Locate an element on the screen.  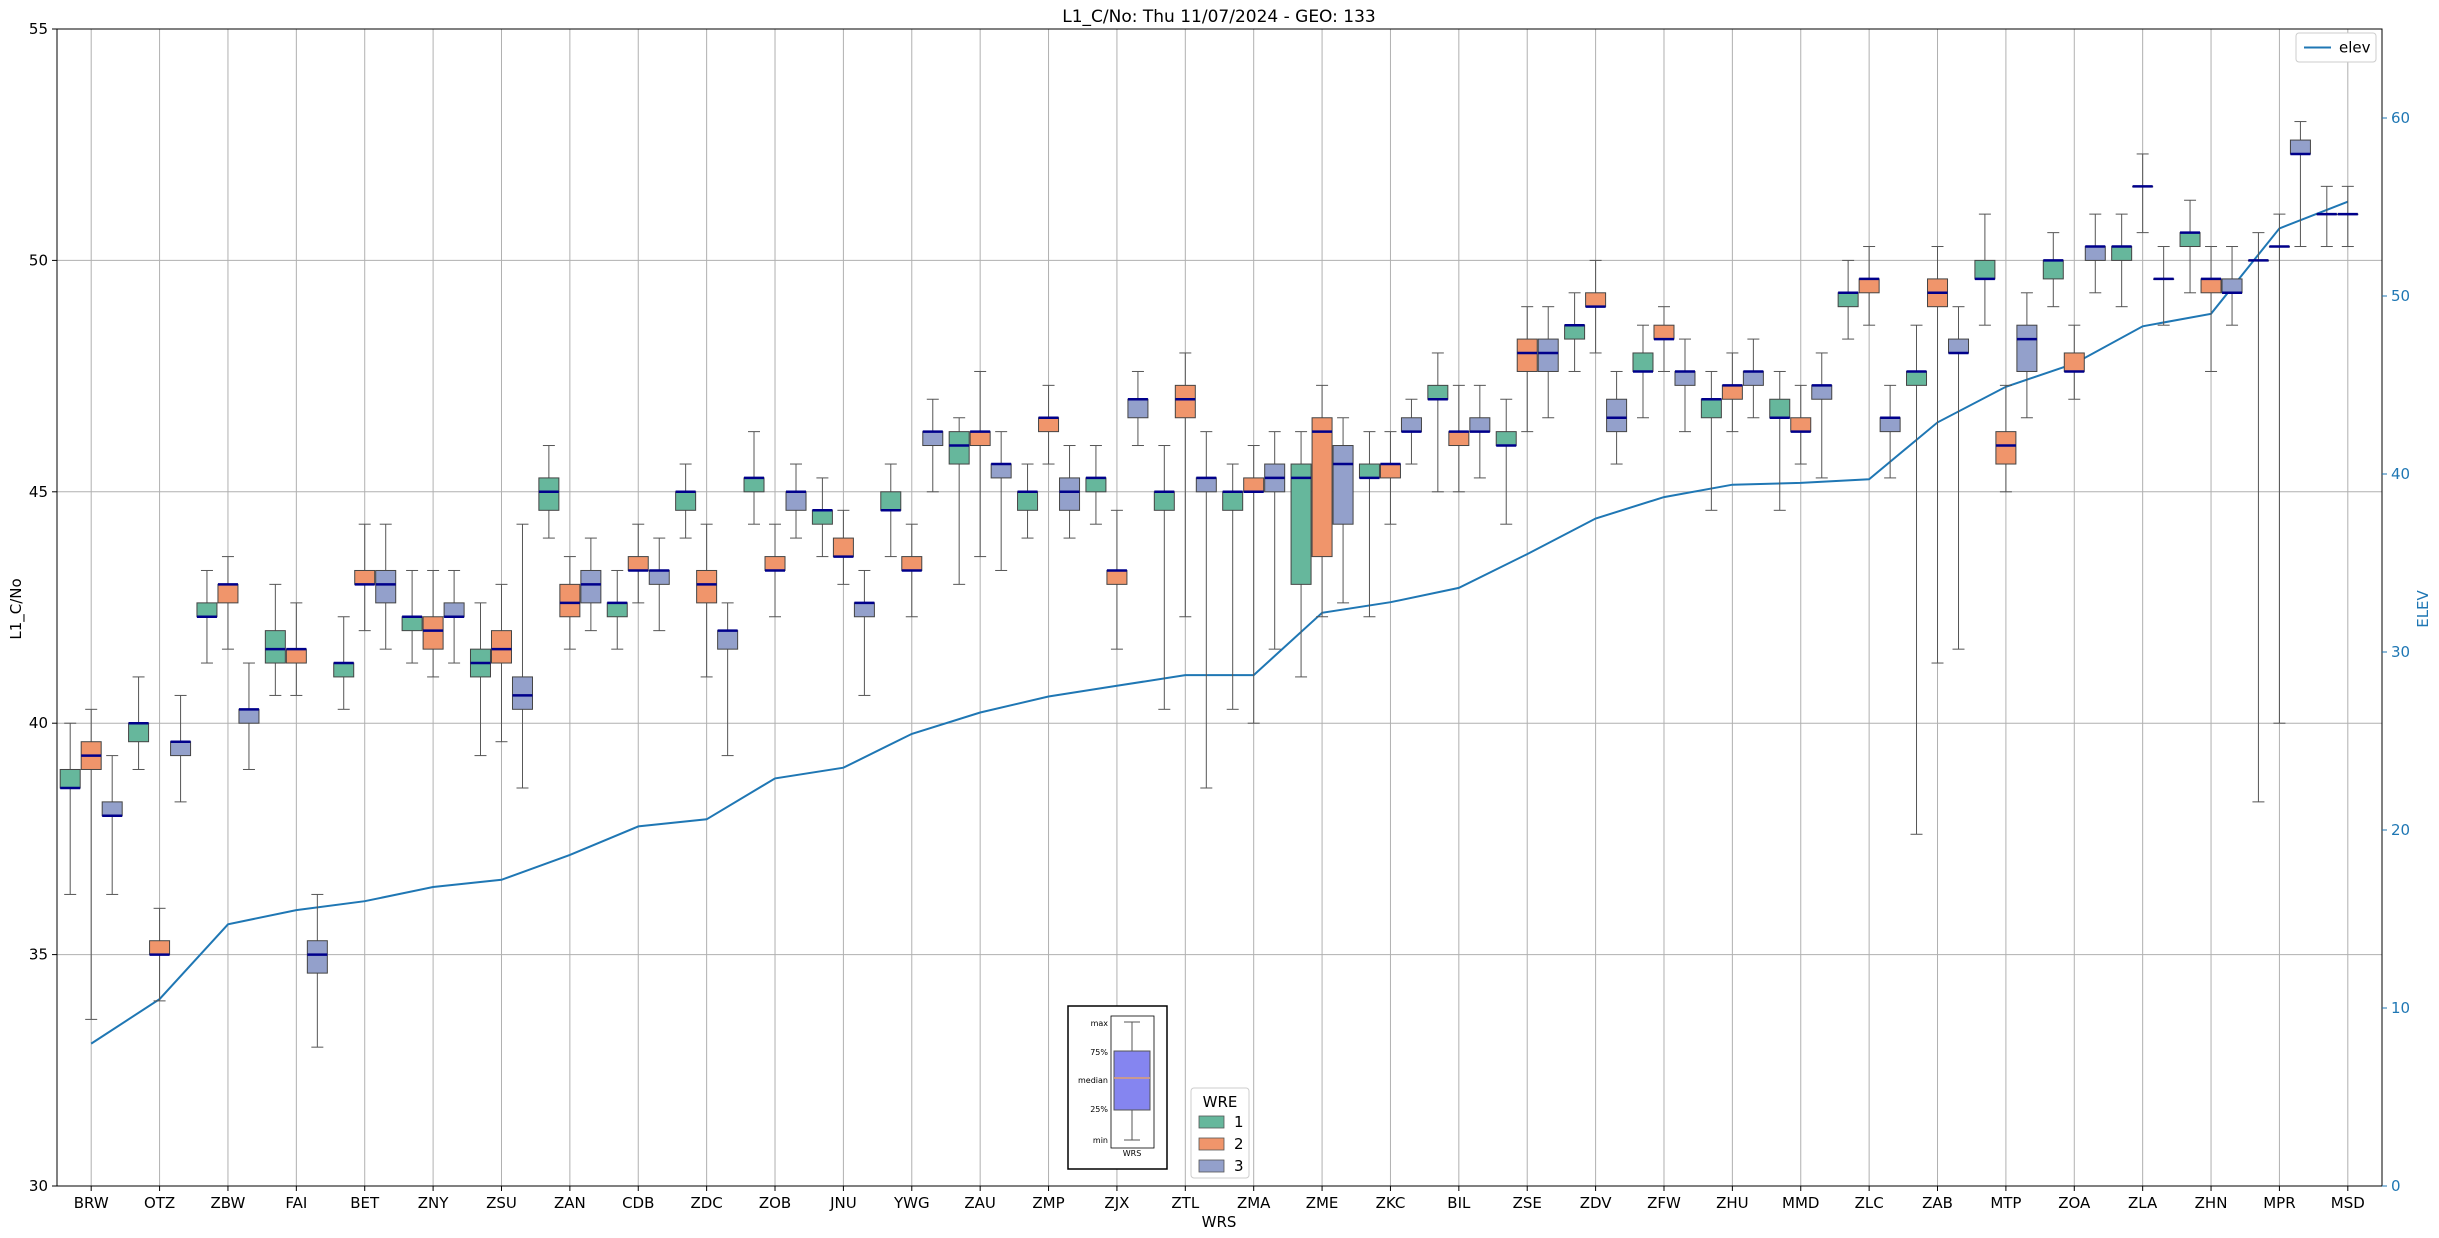
box-zau-wre1 is located at coordinates (959, 501).